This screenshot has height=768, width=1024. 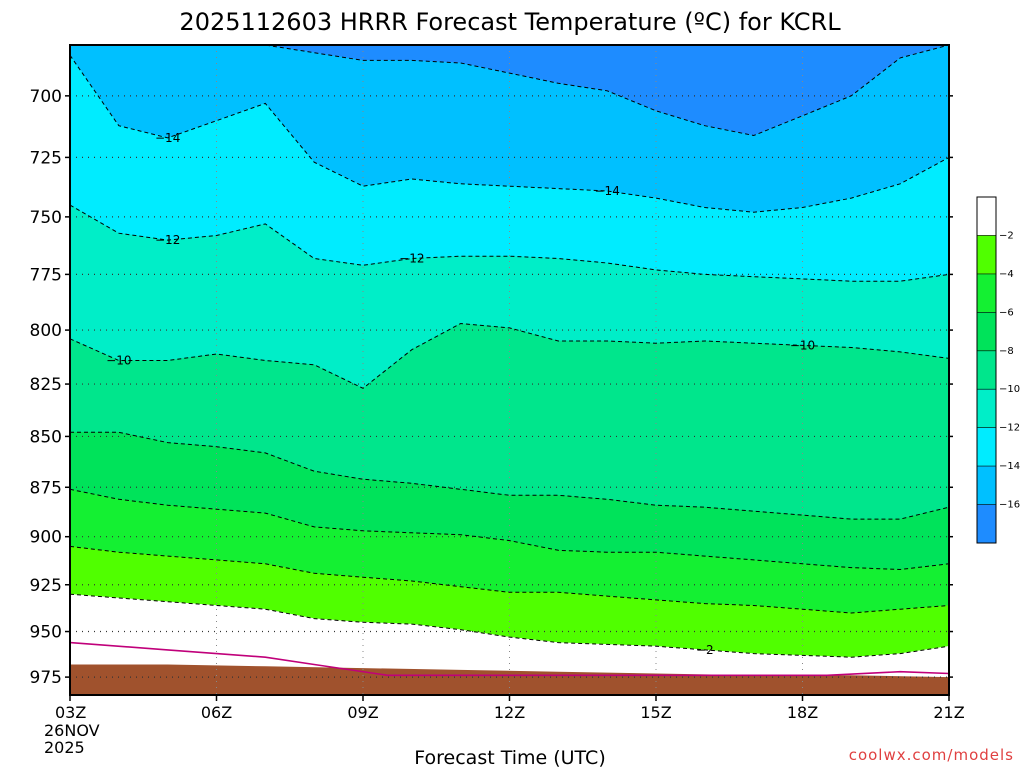 What do you see at coordinates (70, 712) in the screenshot?
I see `x-tick-label: 03Z` at bounding box center [70, 712].